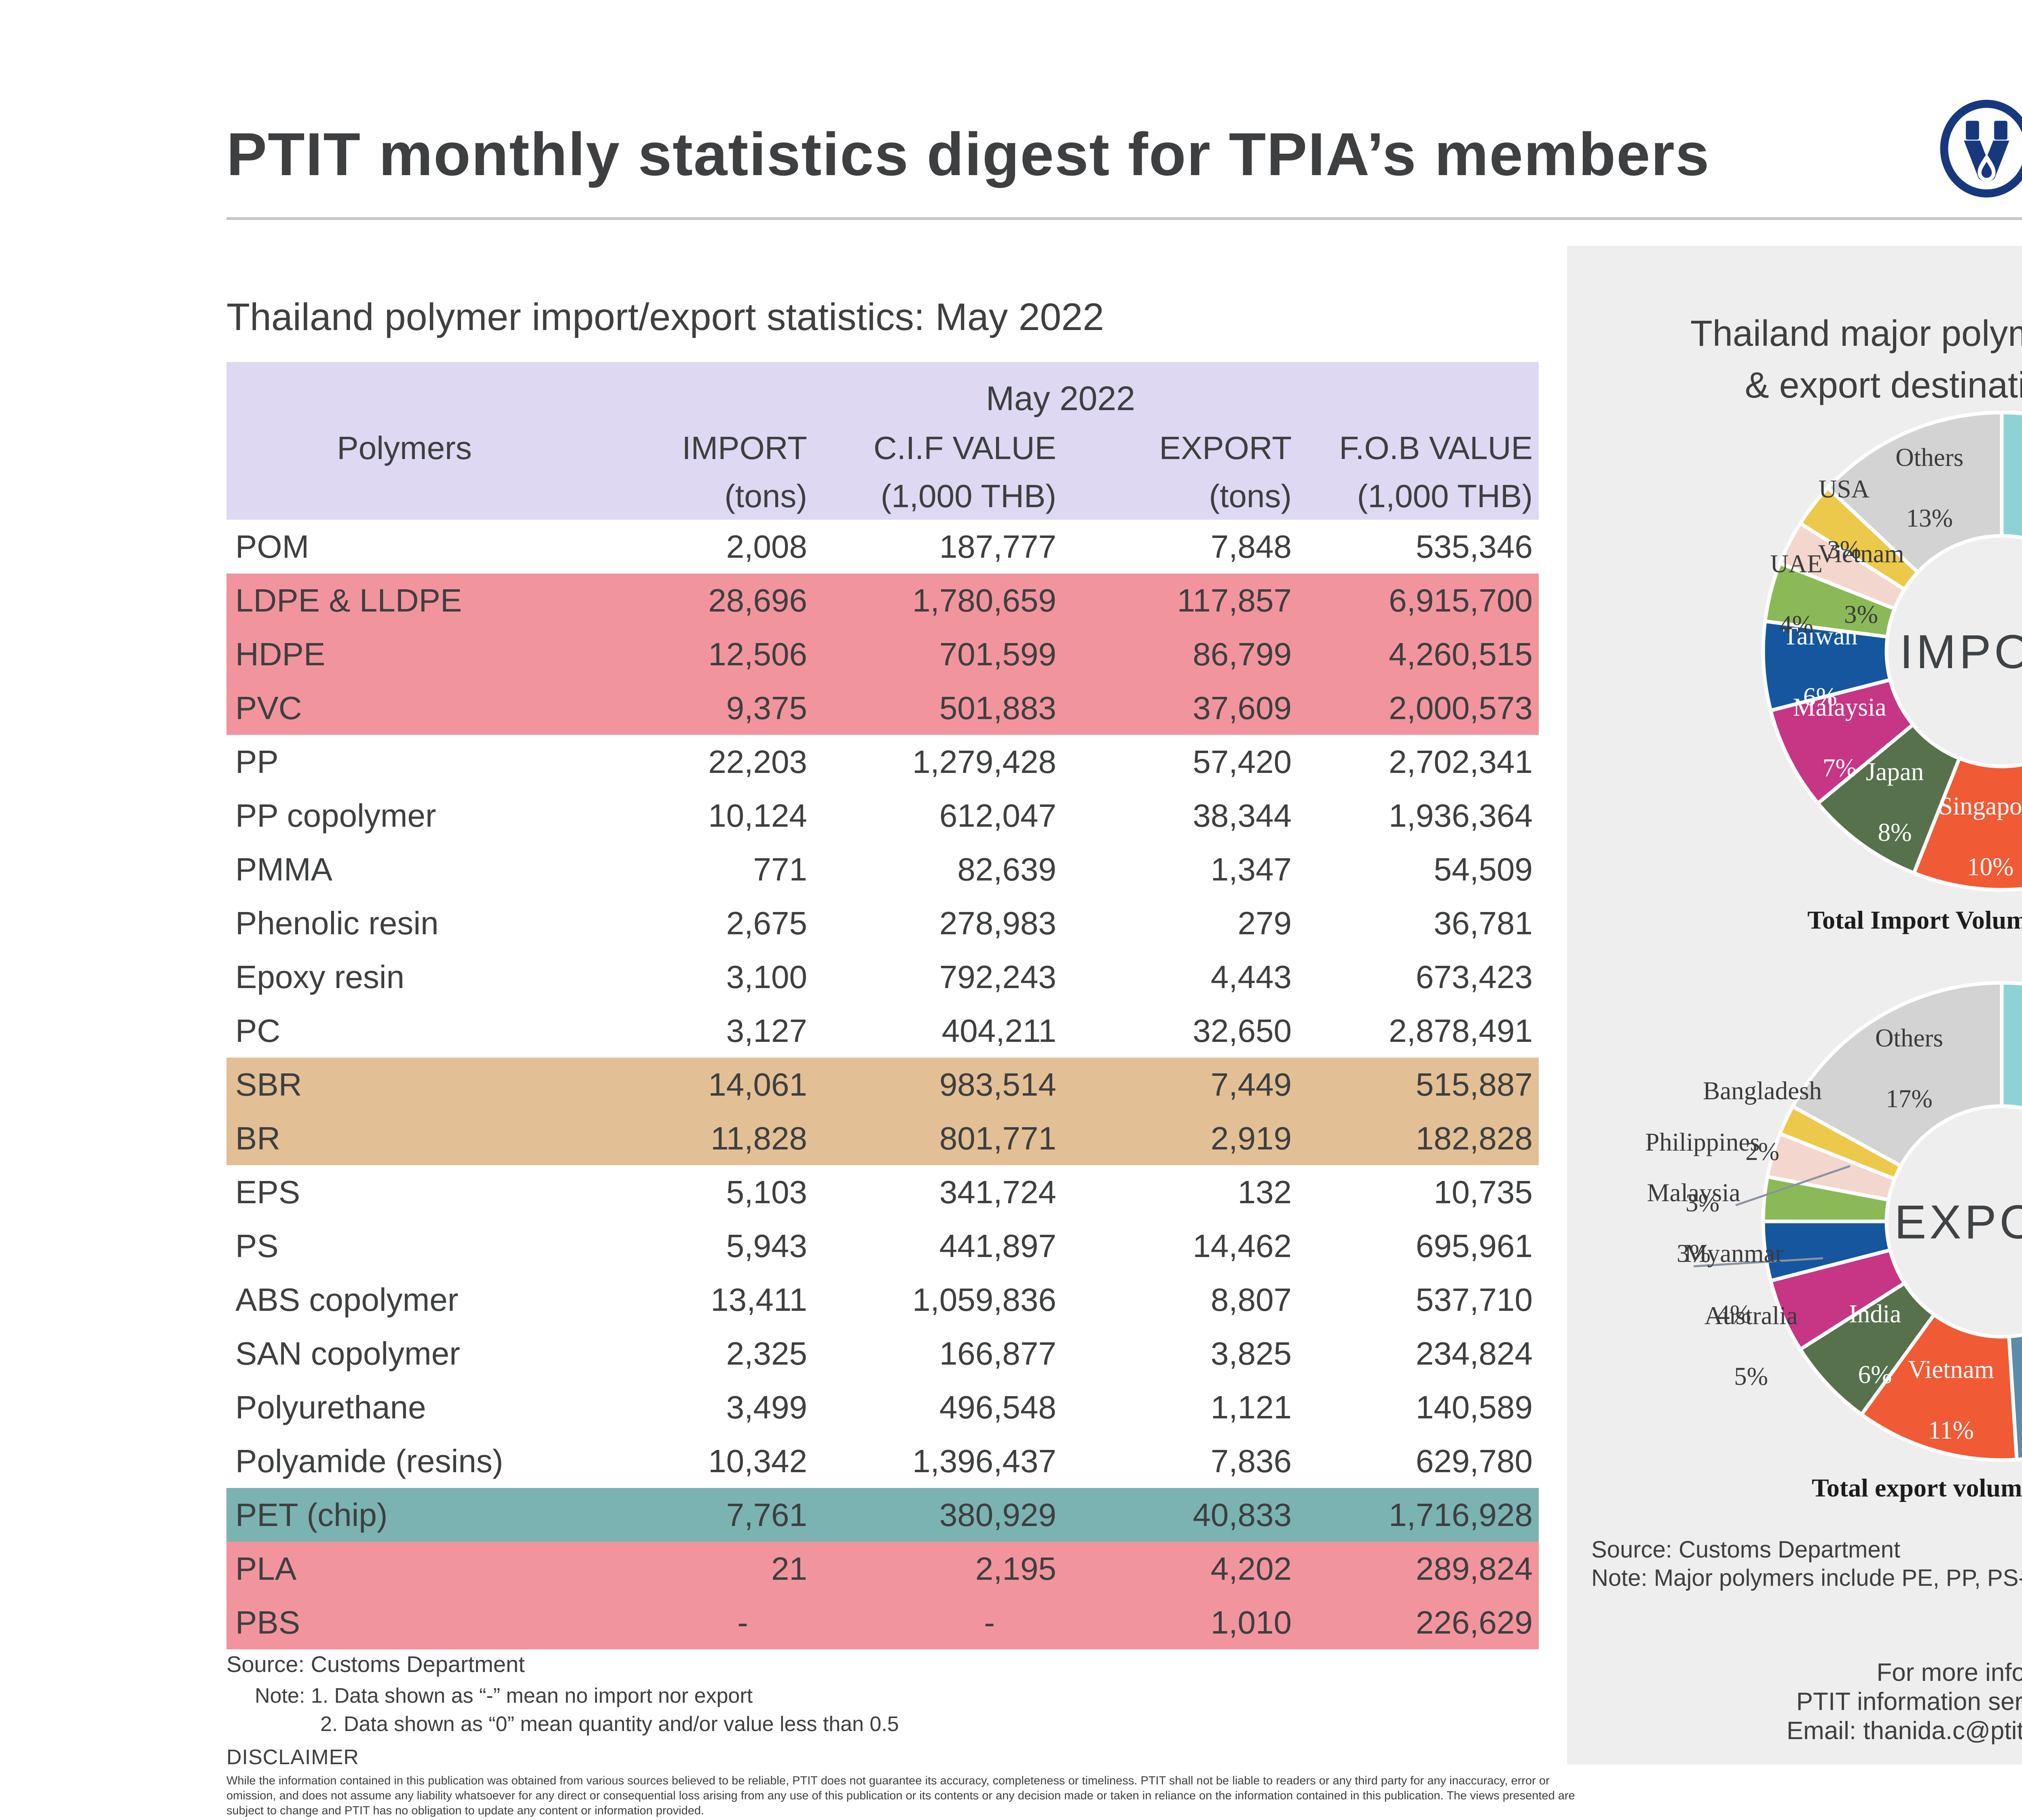  Describe the element at coordinates (258, 1030) in the screenshot. I see `polymer-name-cell: PC` at that location.